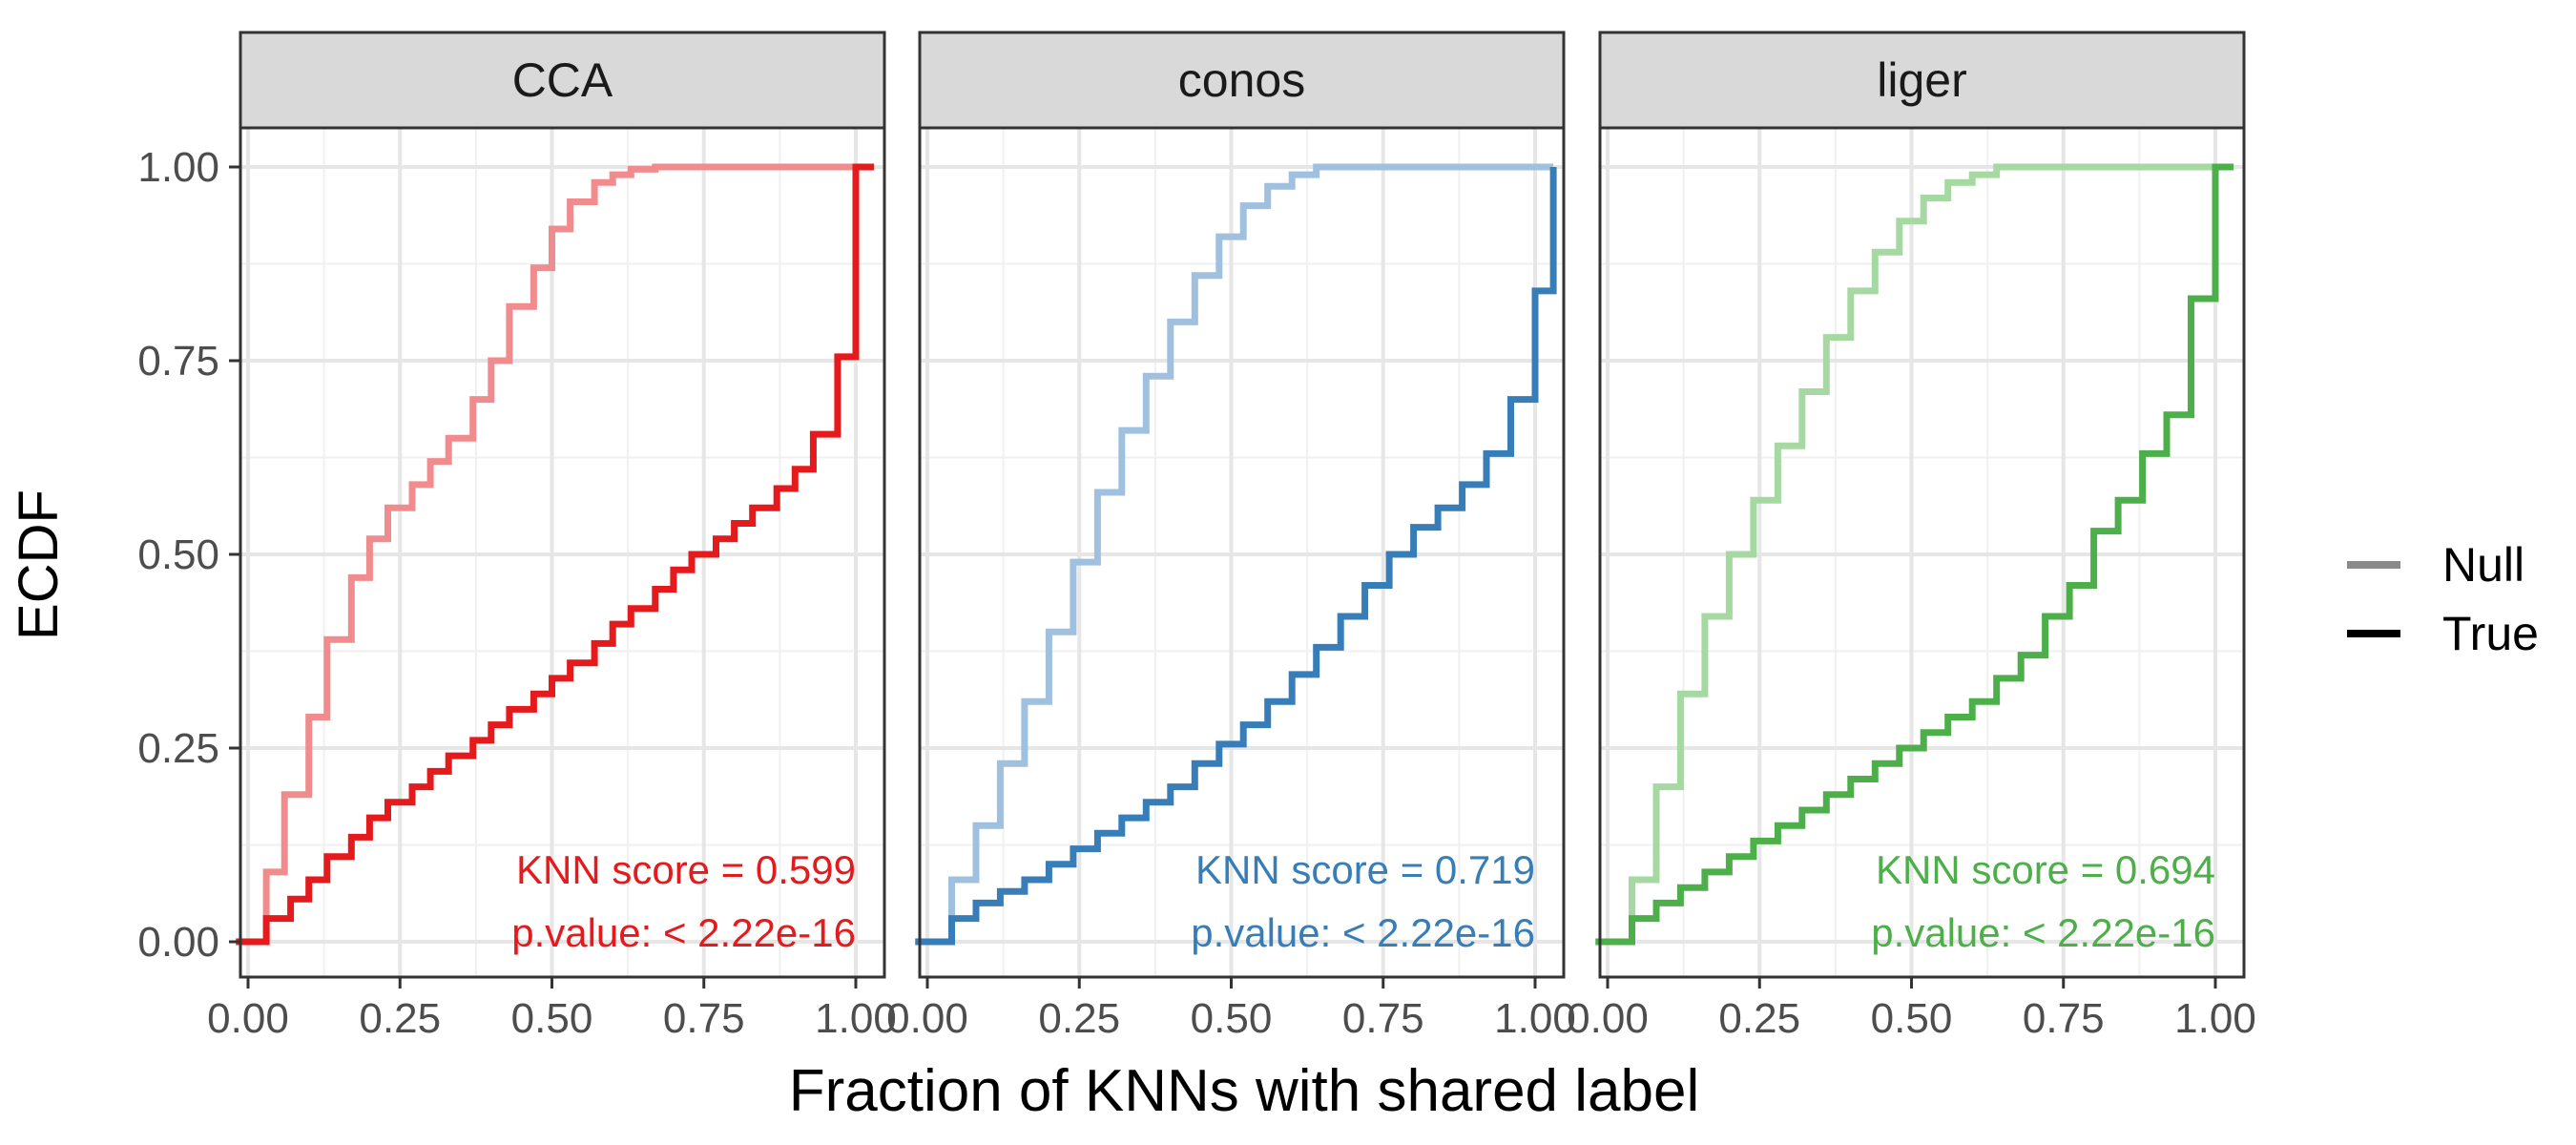 This screenshot has width=2576, height=1145. What do you see at coordinates (1365, 869) in the screenshot?
I see `knn-score-annotation: KNN score = 0.719` at bounding box center [1365, 869].